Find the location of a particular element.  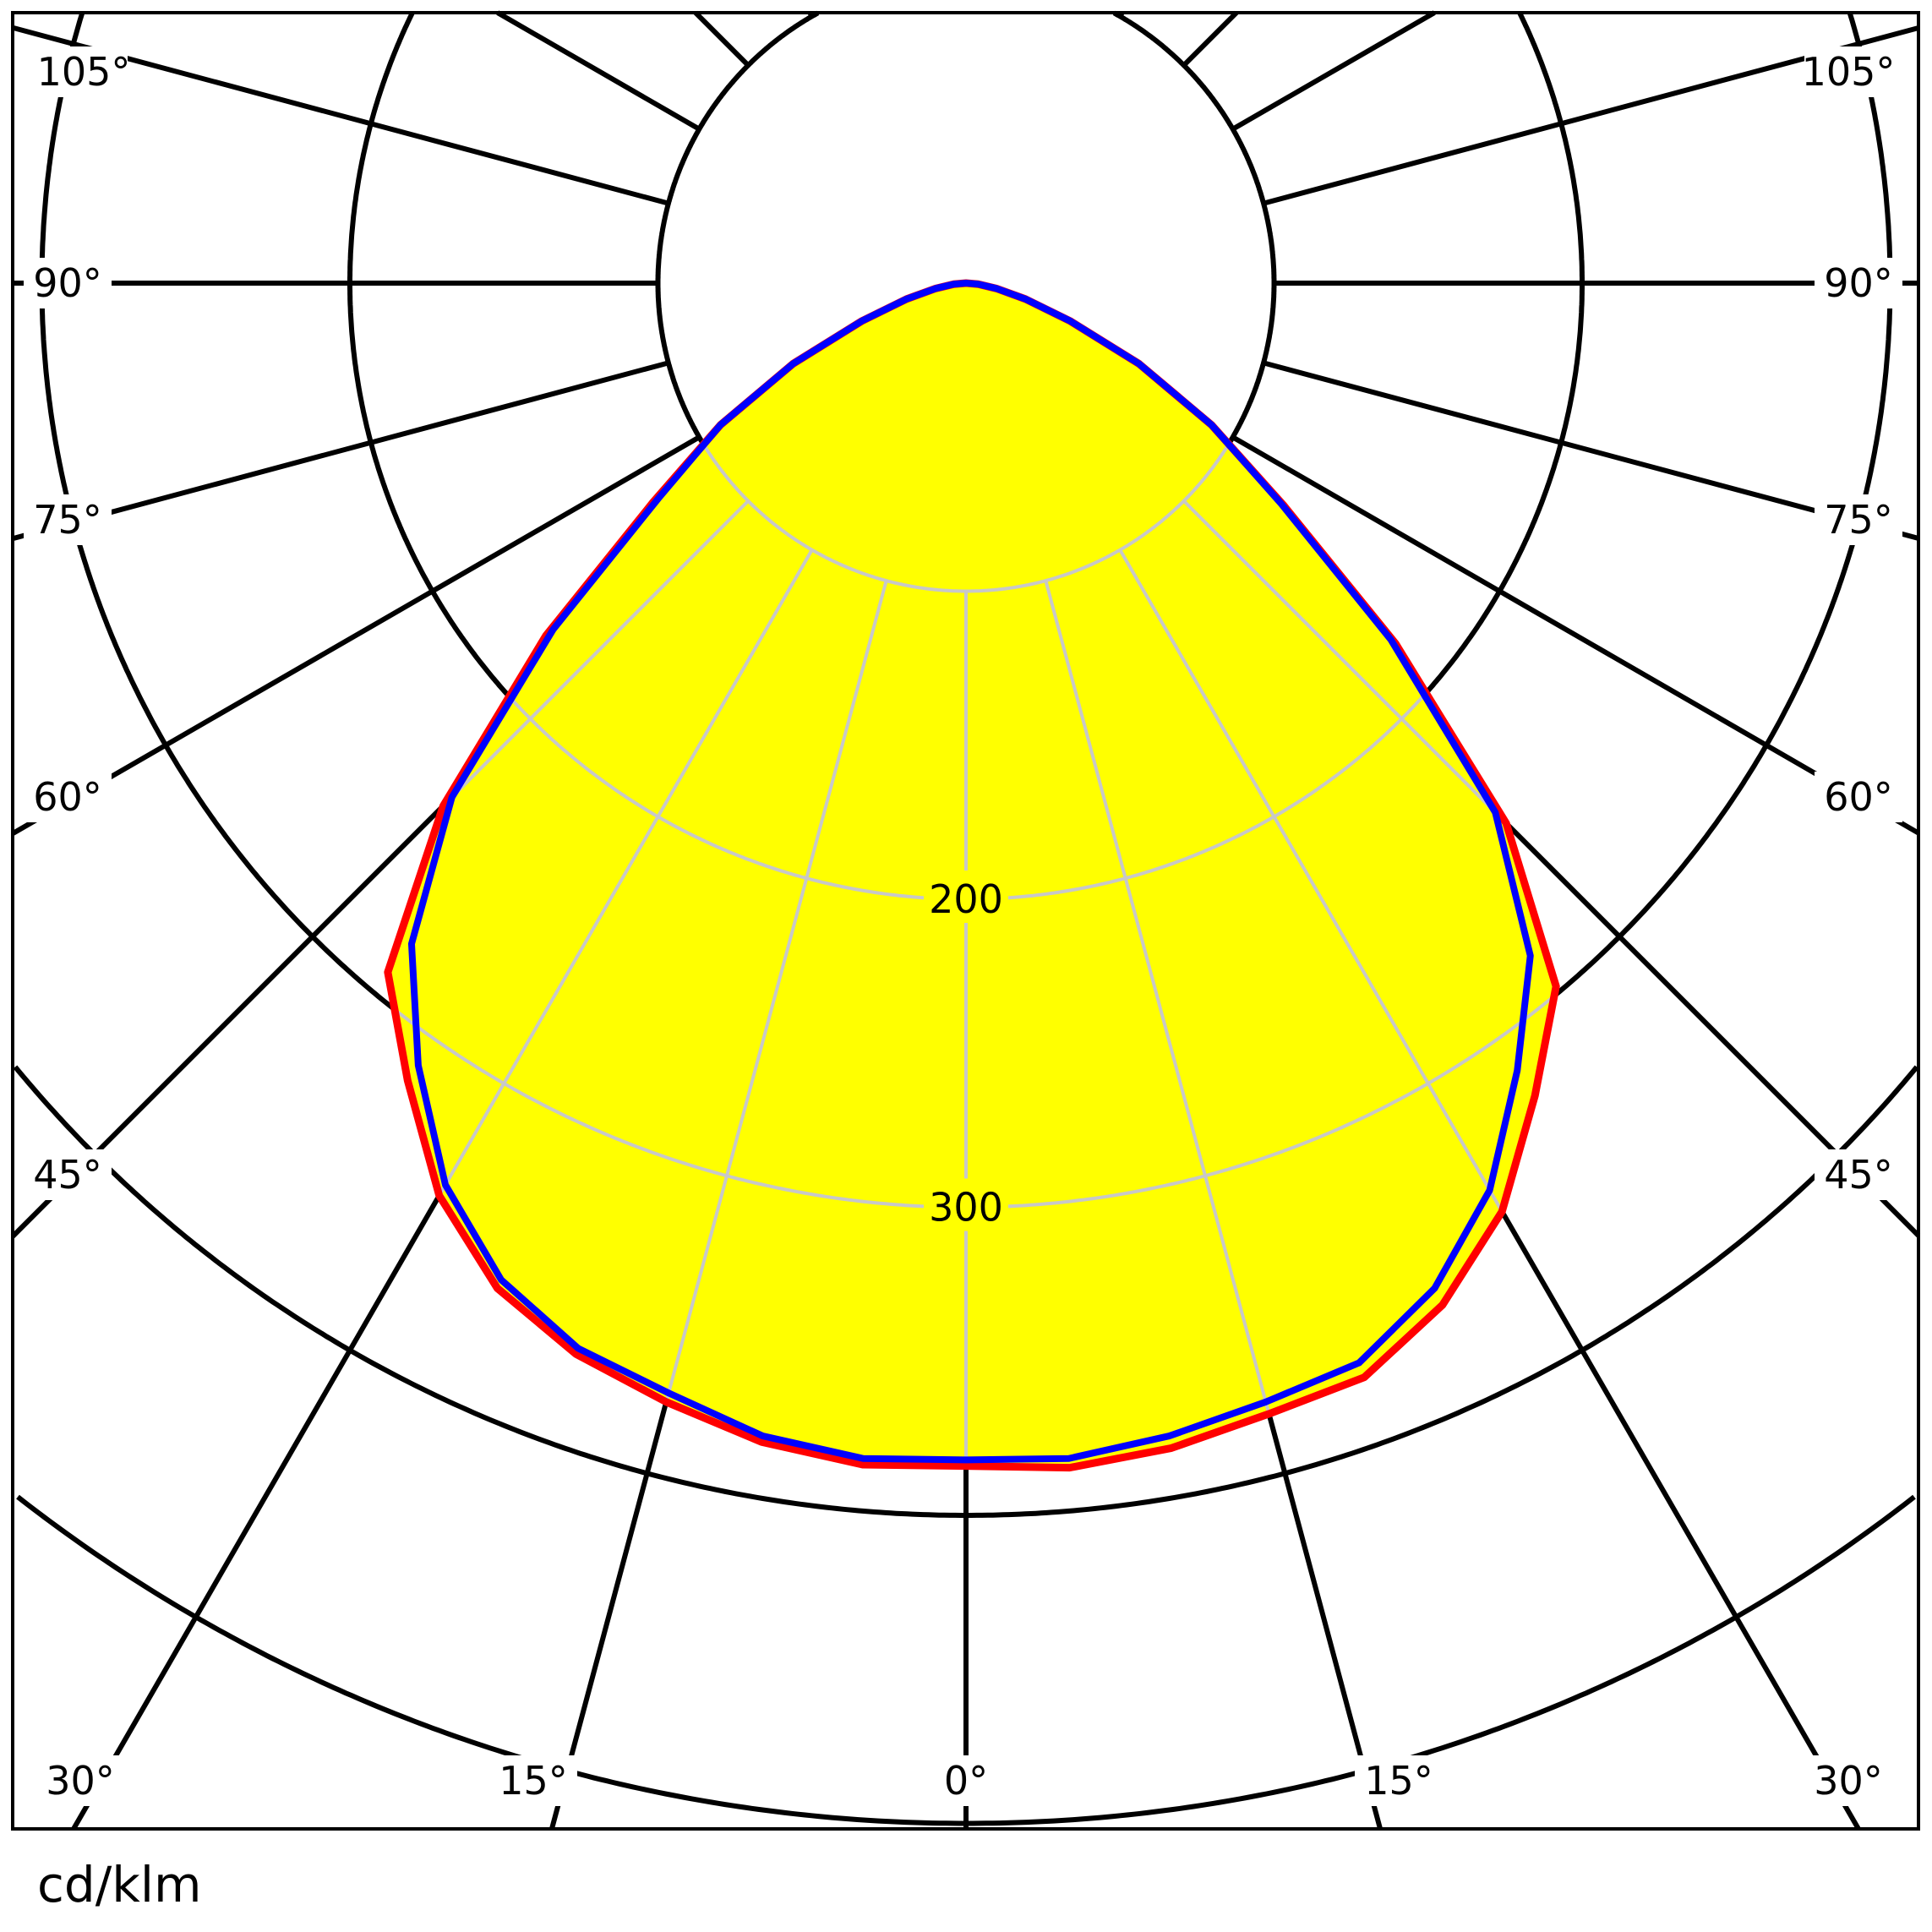

angle-label-right: 15° is located at coordinates (1398, 1781).